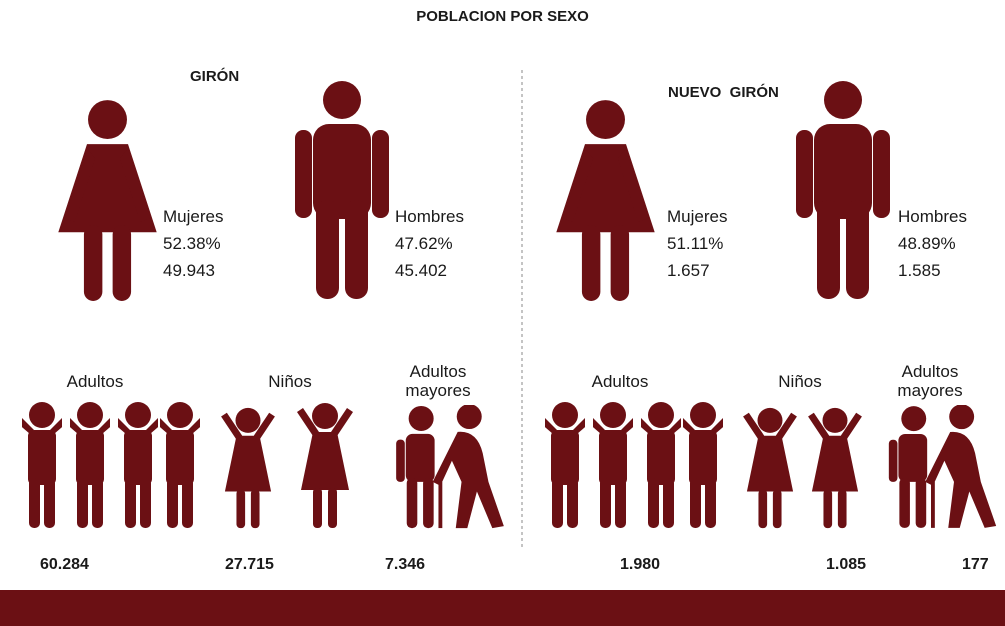 This screenshot has width=1005, height=626. What do you see at coordinates (215, 76) in the screenshot?
I see `section-name: GIRÓN` at bounding box center [215, 76].